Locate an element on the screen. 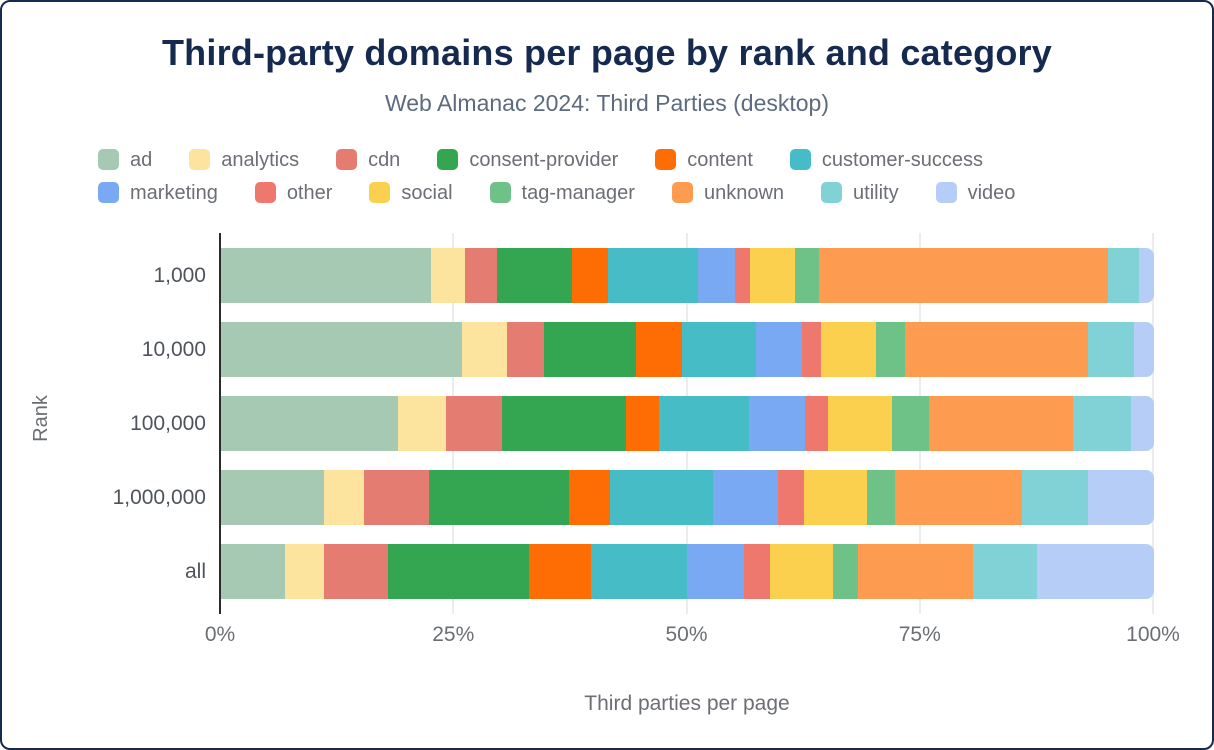 This screenshot has height=750, width=1214. legend-item-consent-provider: consent-provider is located at coordinates (527, 159).